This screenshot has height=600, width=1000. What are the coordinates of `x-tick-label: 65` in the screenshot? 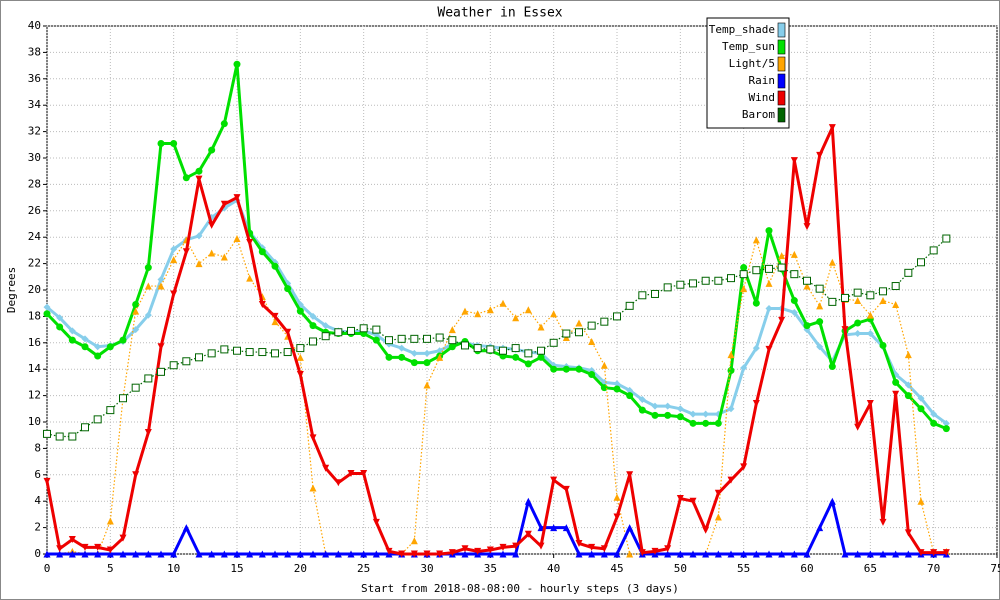 It's located at (870, 568).